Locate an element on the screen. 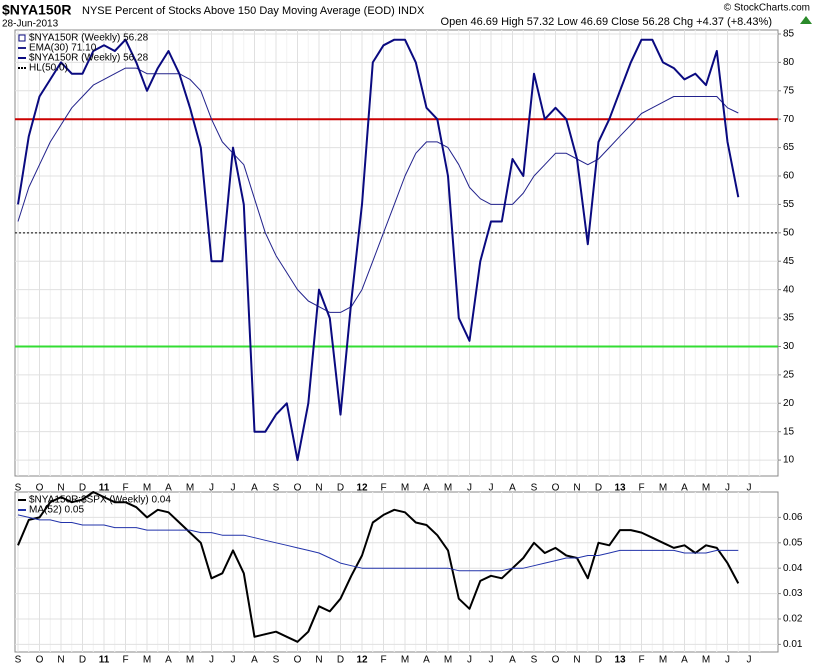  y-tick-label: 0.02 is located at coordinates (793, 619).